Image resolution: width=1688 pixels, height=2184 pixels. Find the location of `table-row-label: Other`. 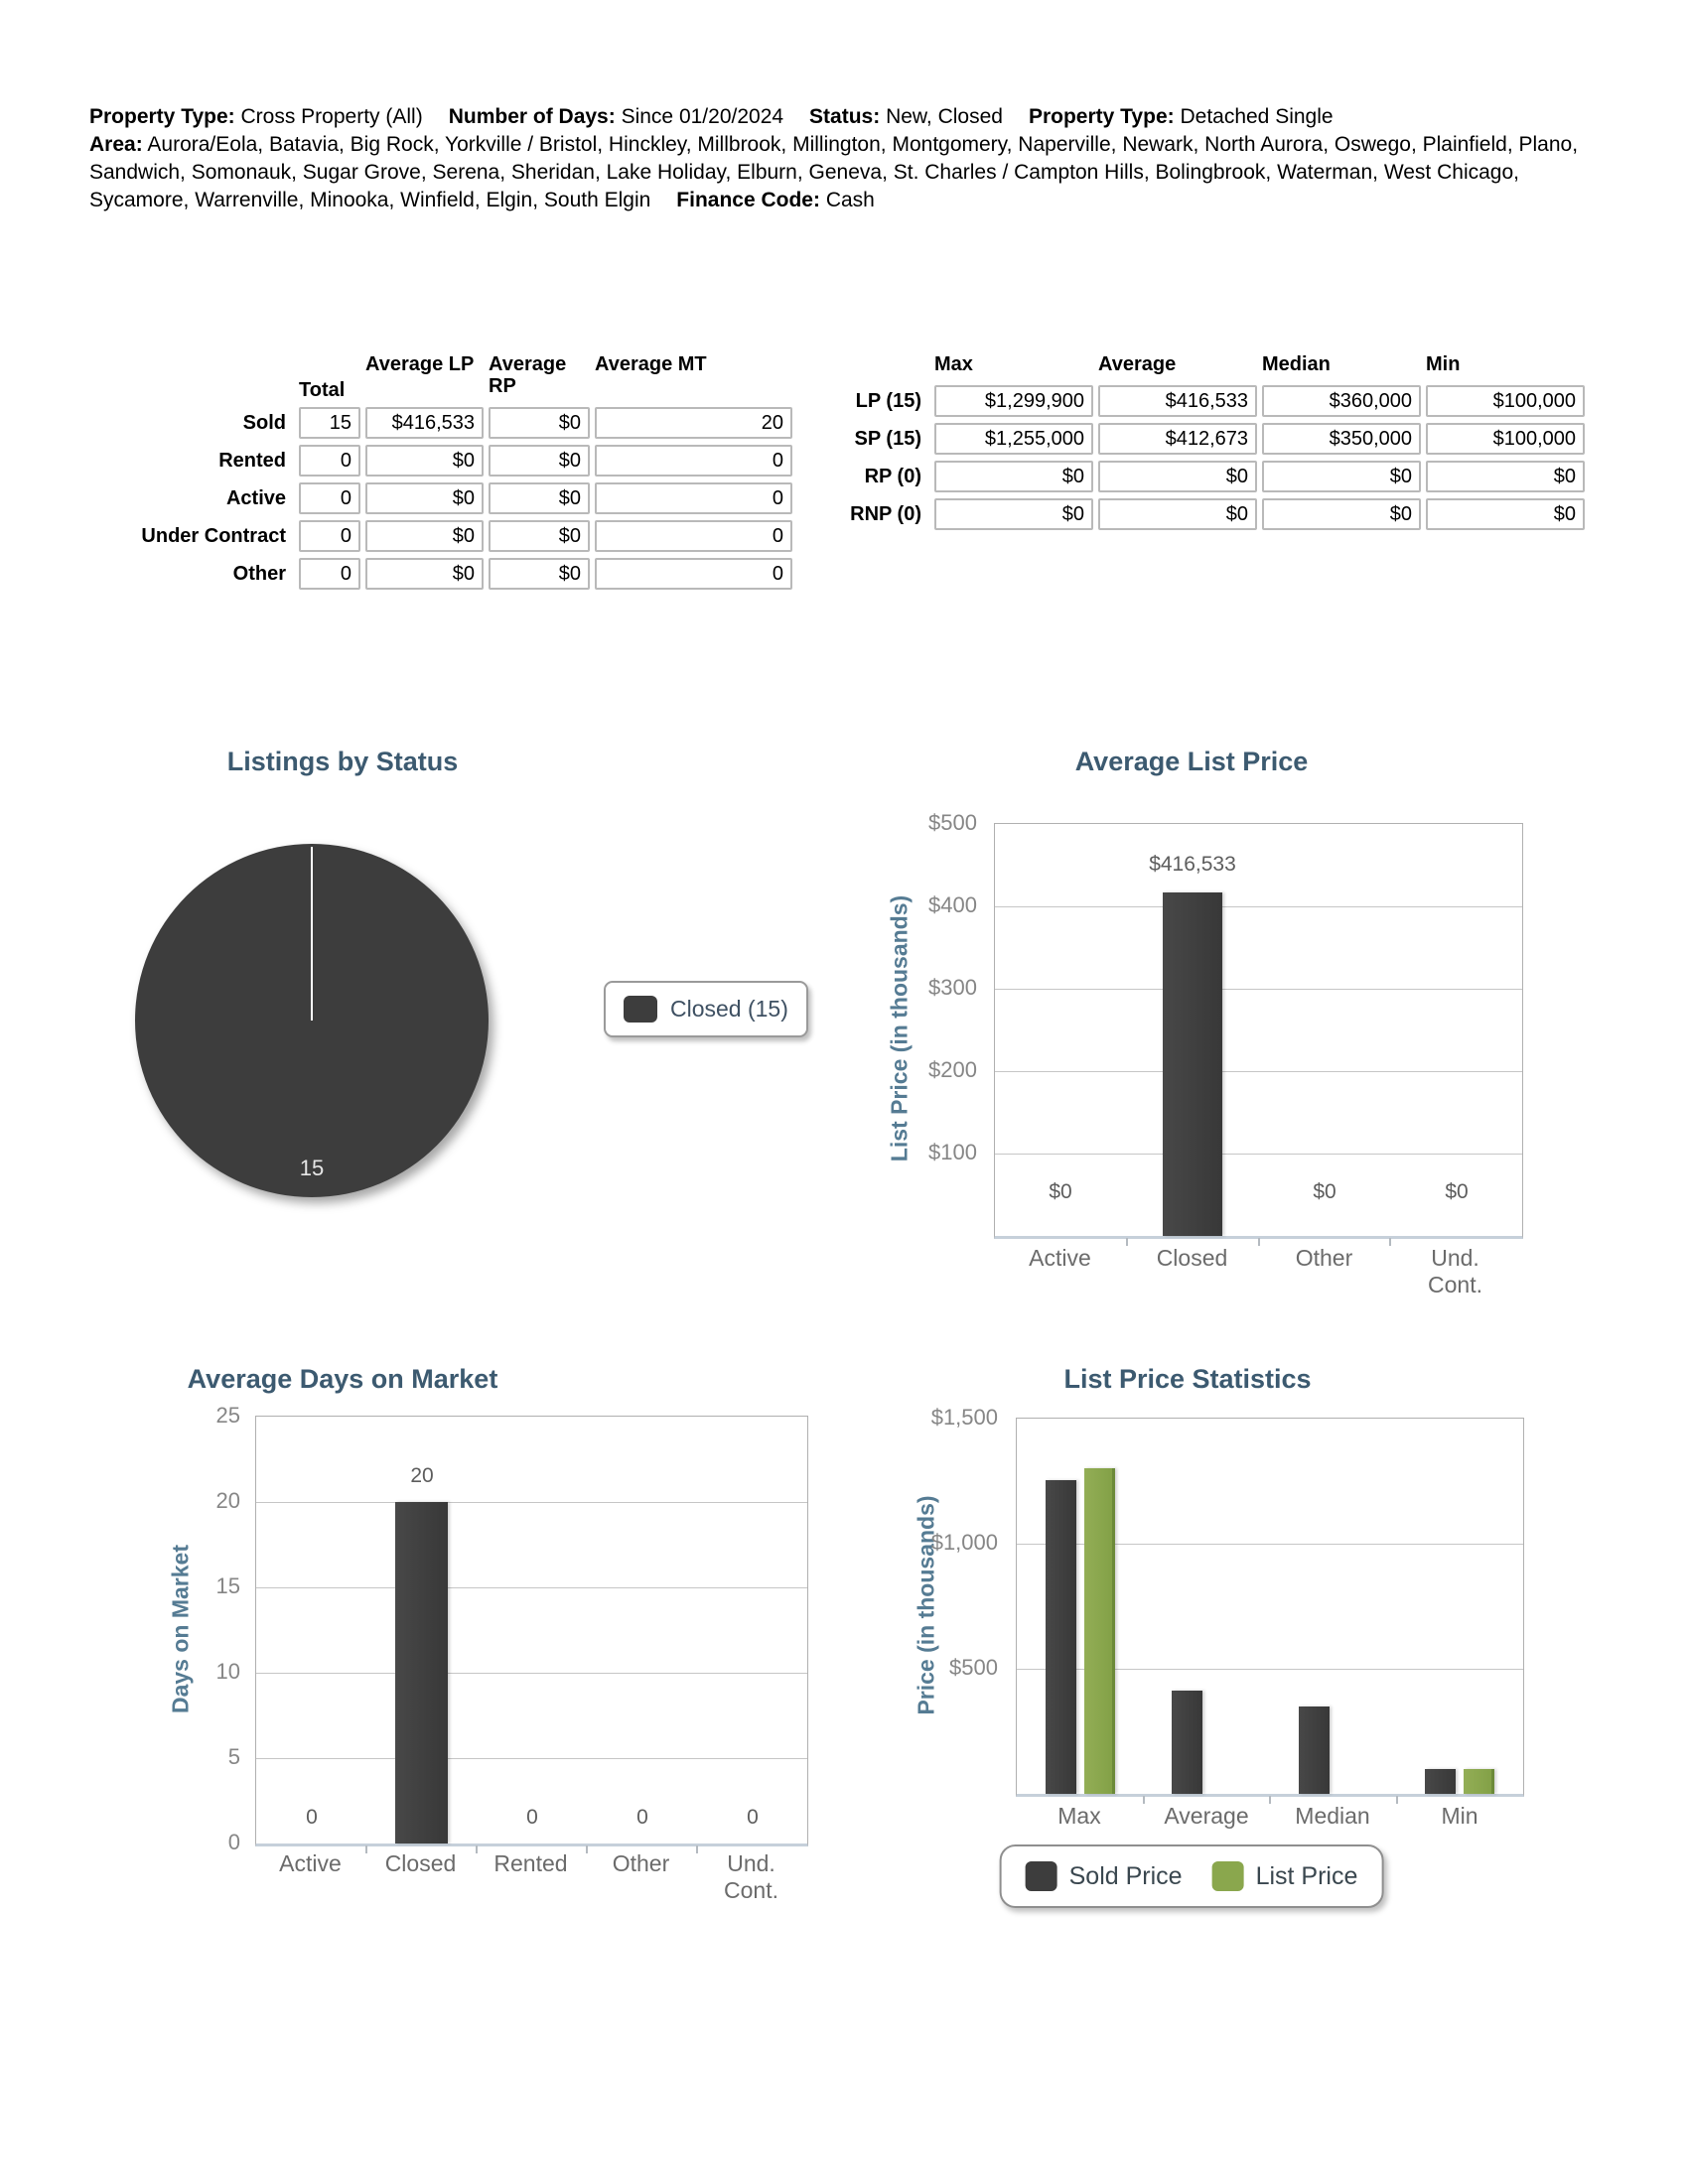

table-row-label: Other is located at coordinates (259, 573).